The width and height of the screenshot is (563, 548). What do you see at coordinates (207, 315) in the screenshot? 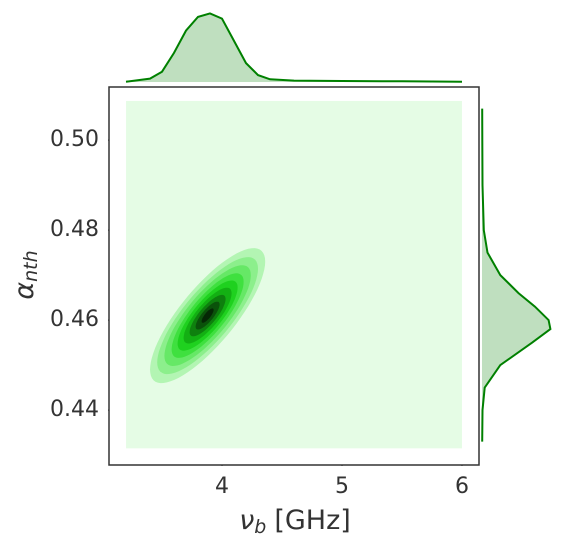
I see `kde-contour` at bounding box center [207, 315].